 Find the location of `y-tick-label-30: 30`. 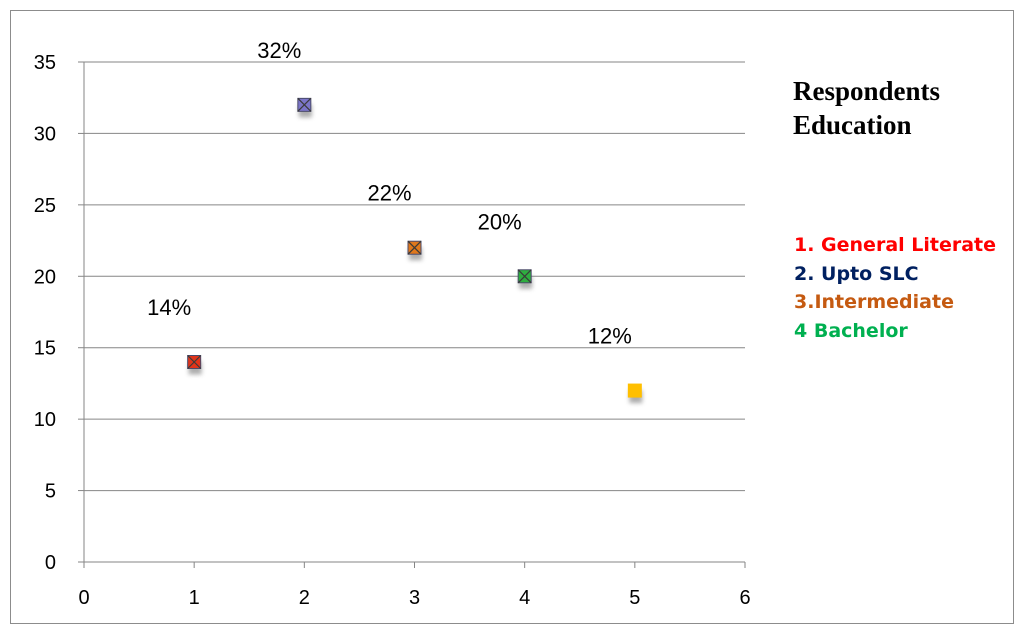

y-tick-label-30: 30 is located at coordinates (45, 134).